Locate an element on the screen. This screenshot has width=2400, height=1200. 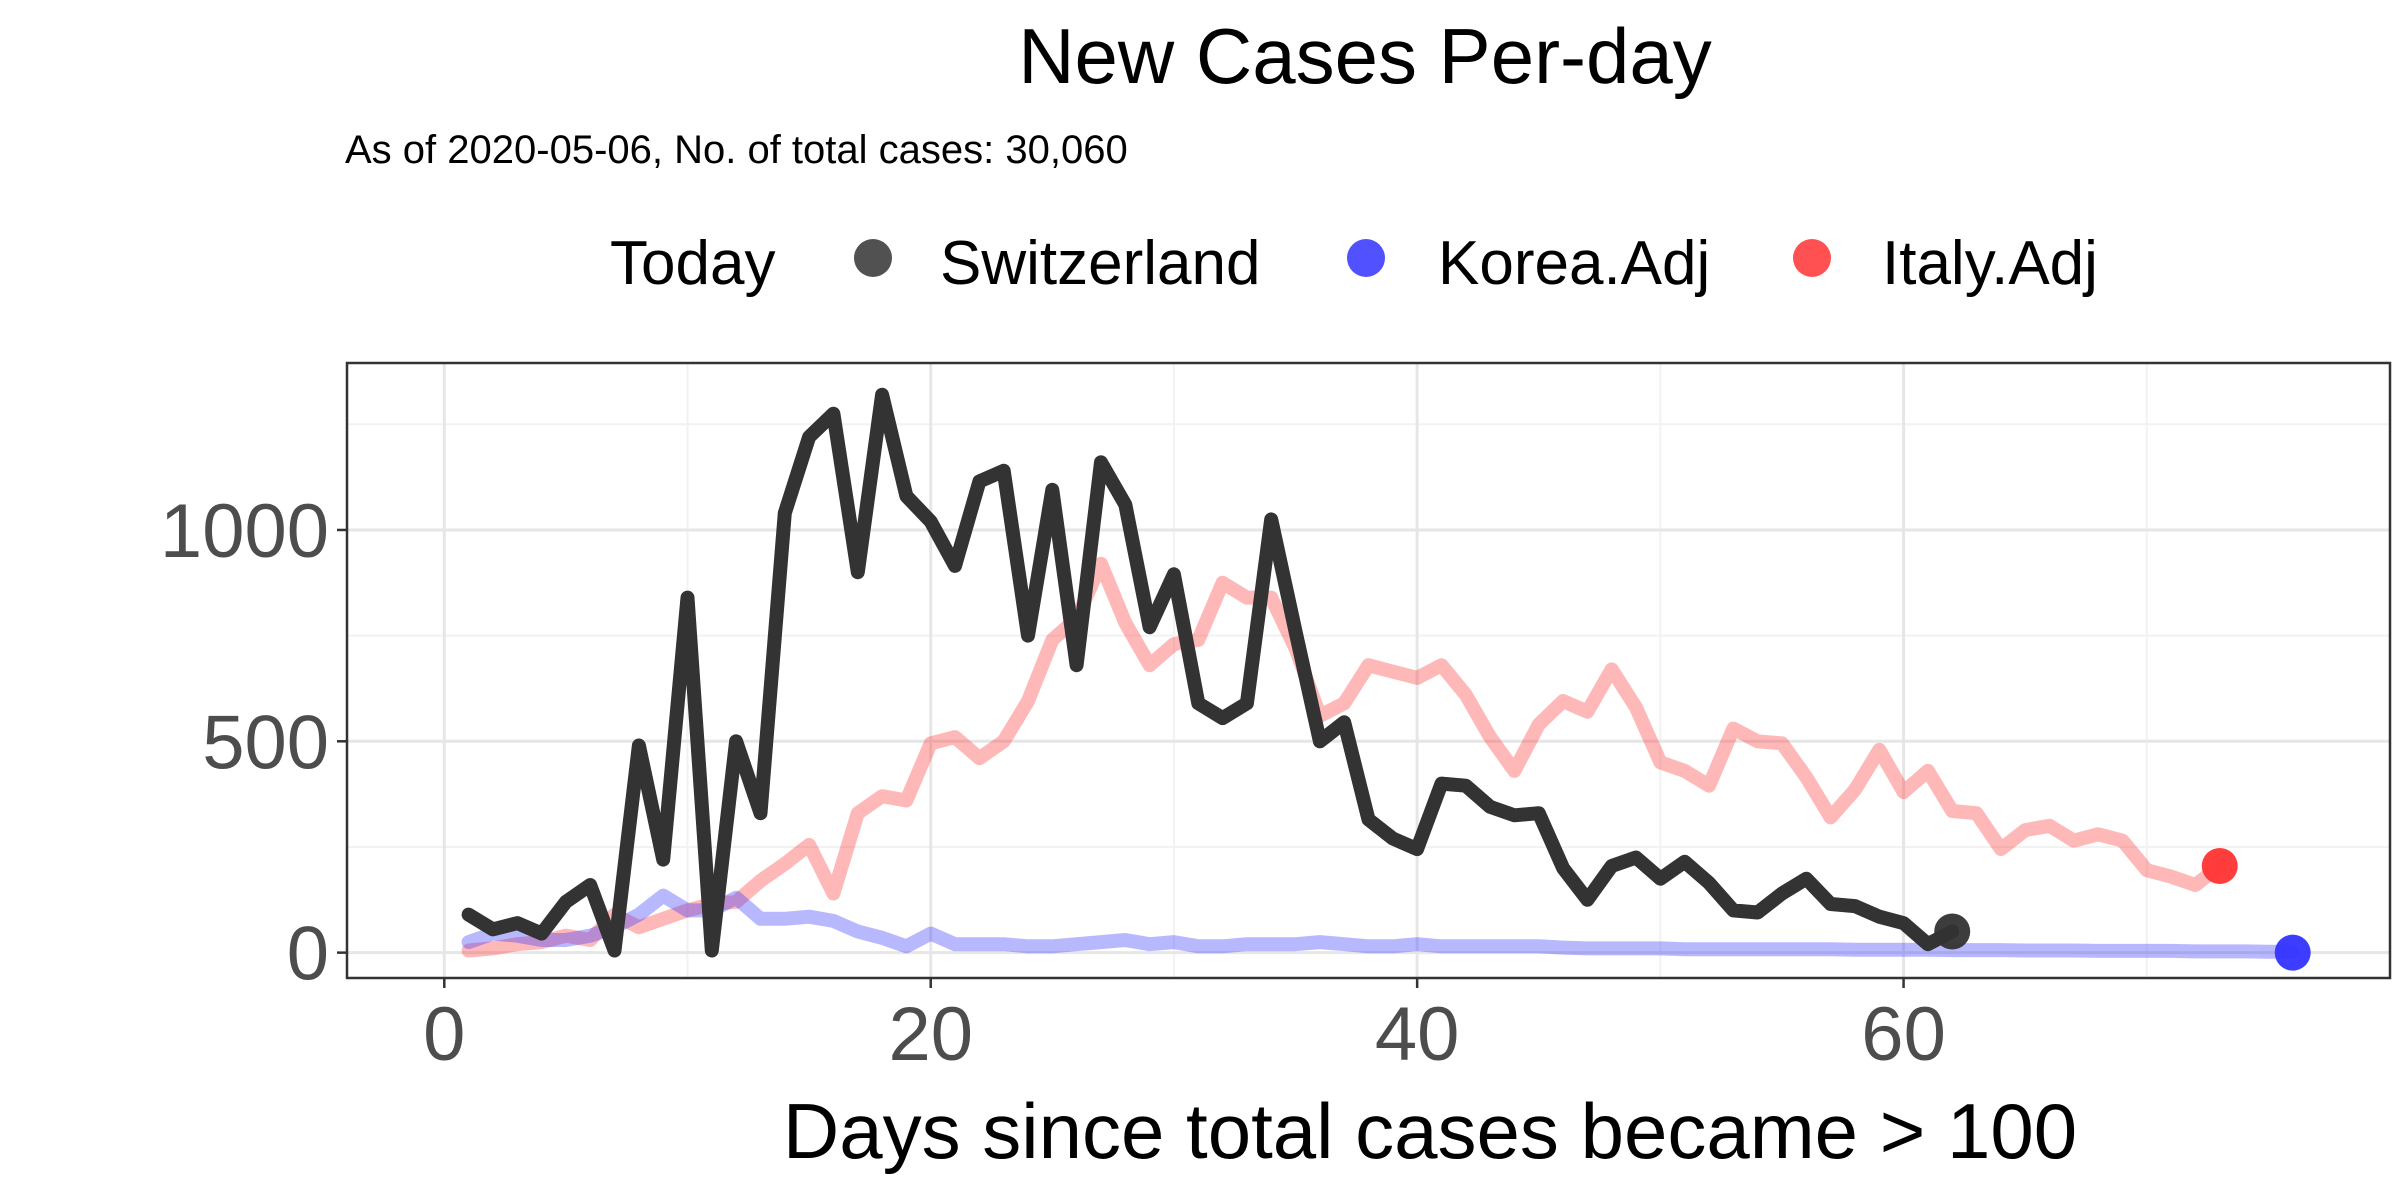
legend: Today Switzerland Korea.Adj Italy.Adj is located at coordinates (1354, 263).